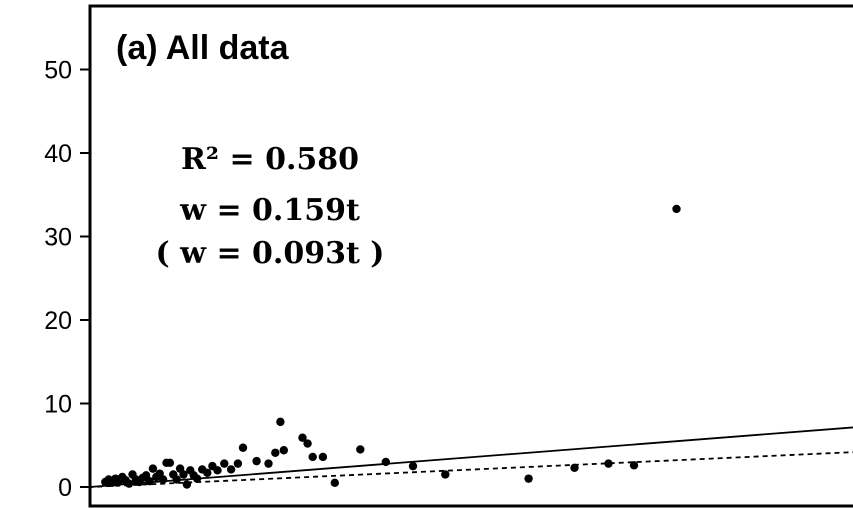 The image size is (853, 508). I want to click on y-tick-label: 50, so click(58, 71).